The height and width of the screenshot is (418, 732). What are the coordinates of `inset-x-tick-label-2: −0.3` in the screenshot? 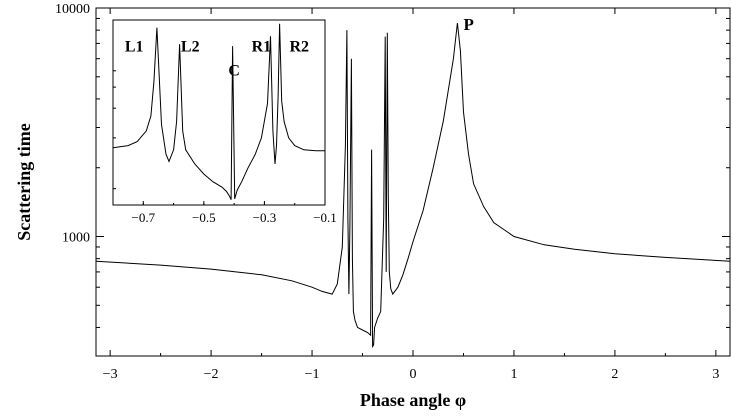 It's located at (265, 217).